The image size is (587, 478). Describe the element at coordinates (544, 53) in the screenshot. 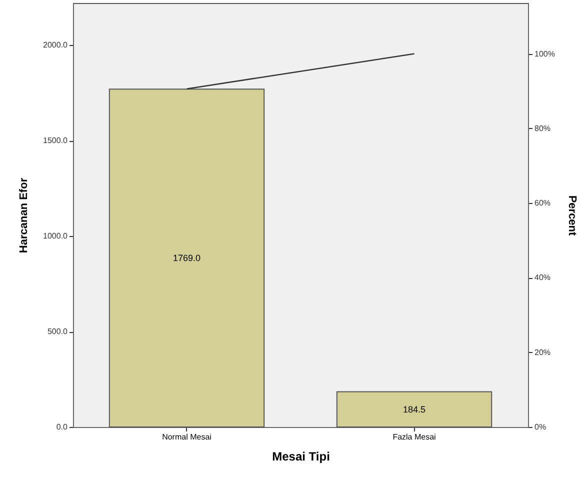

I see `y2-tick-label: 100%` at that location.